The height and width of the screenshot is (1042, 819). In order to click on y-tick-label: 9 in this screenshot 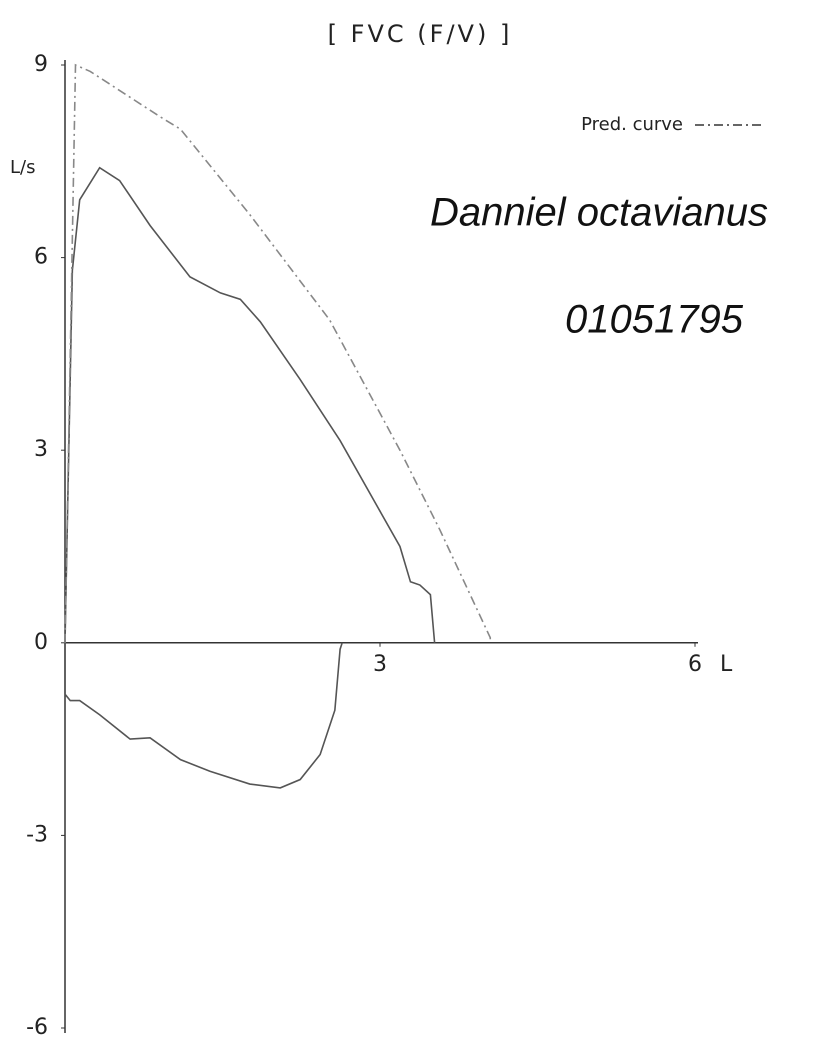, I will do `click(41, 64)`.